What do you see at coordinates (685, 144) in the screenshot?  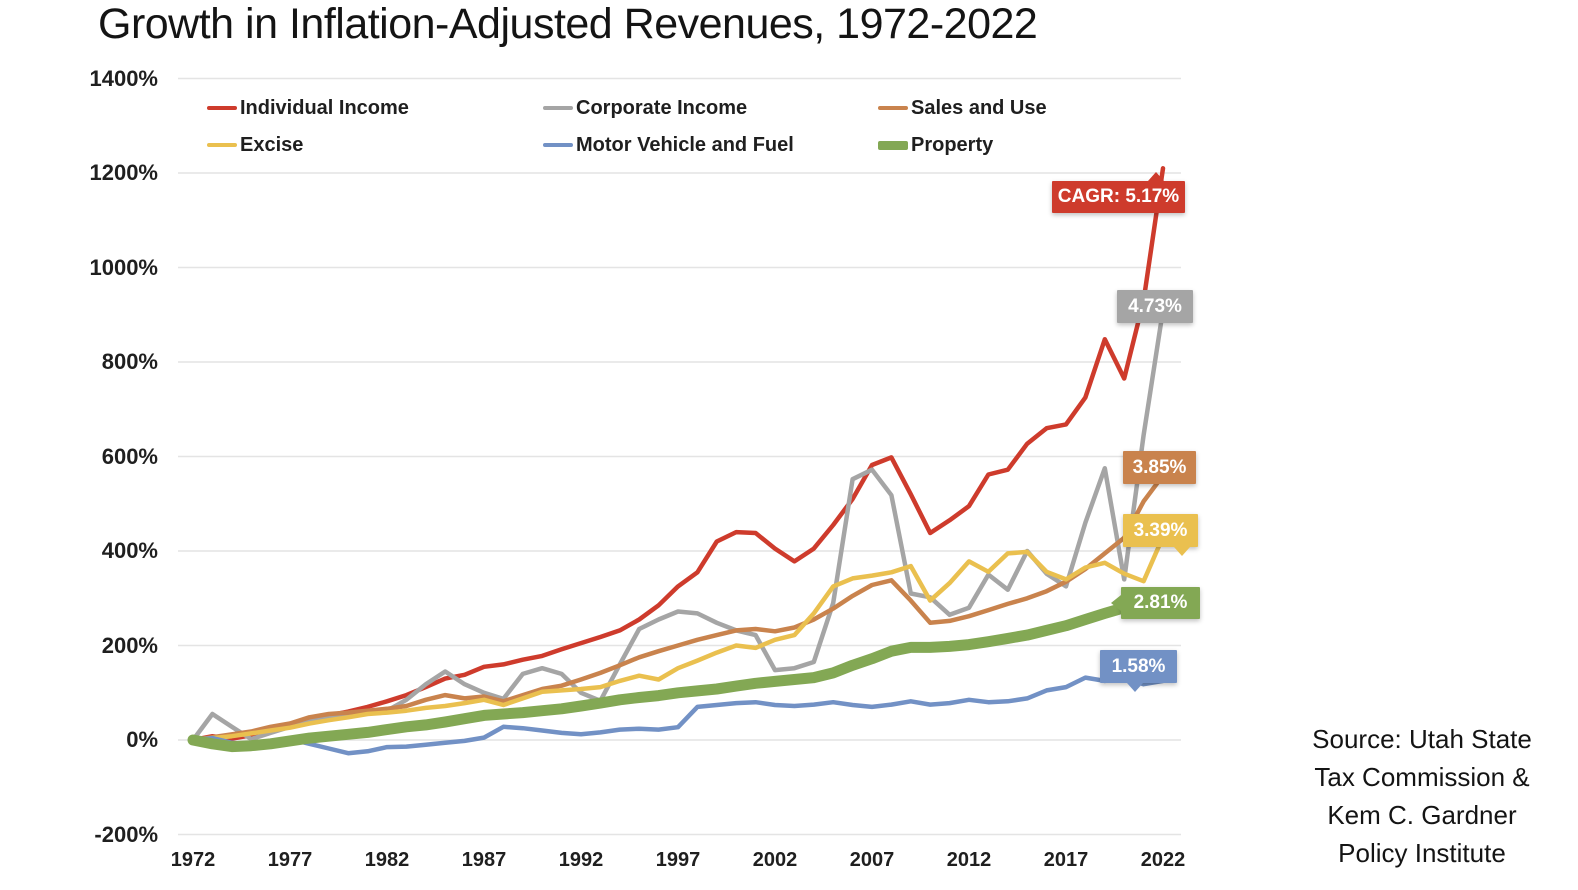 I see `legend-label: Motor Vehicle and Fuel` at bounding box center [685, 144].